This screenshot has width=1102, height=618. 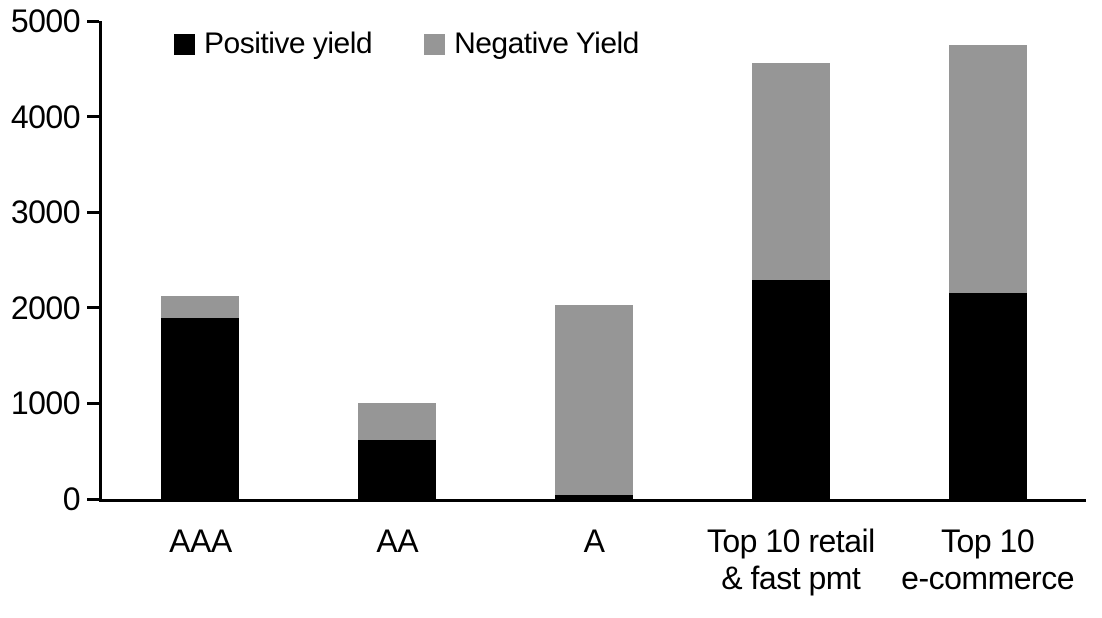 I want to click on bar-segment-negative-yield-top-10-e-commerce, so click(x=987, y=169).